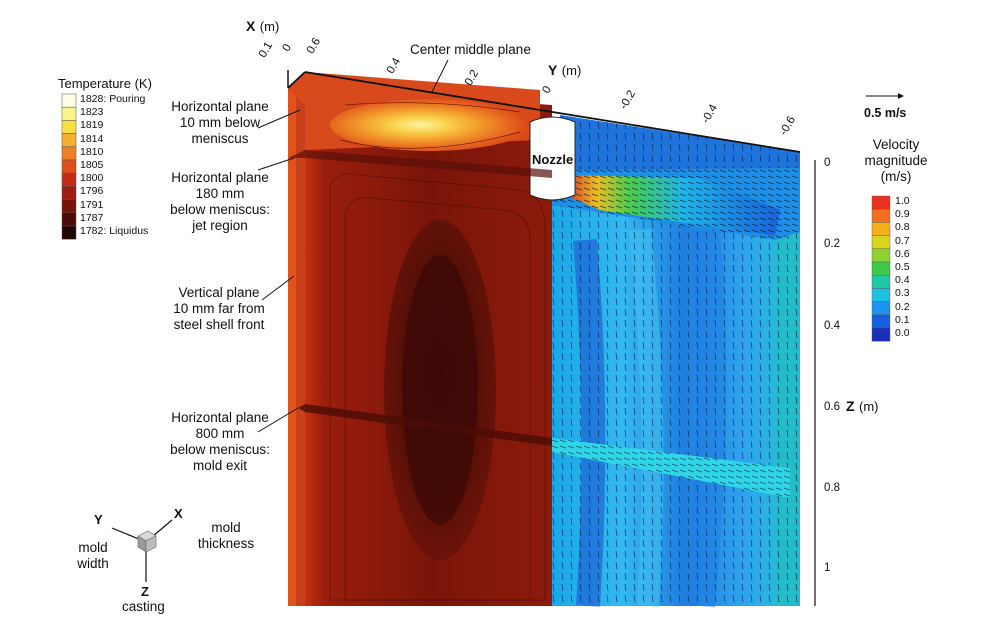 The width and height of the screenshot is (994, 632). Describe the element at coordinates (902, 253) in the screenshot. I see `velocity-legend-entry: 0.6` at that location.